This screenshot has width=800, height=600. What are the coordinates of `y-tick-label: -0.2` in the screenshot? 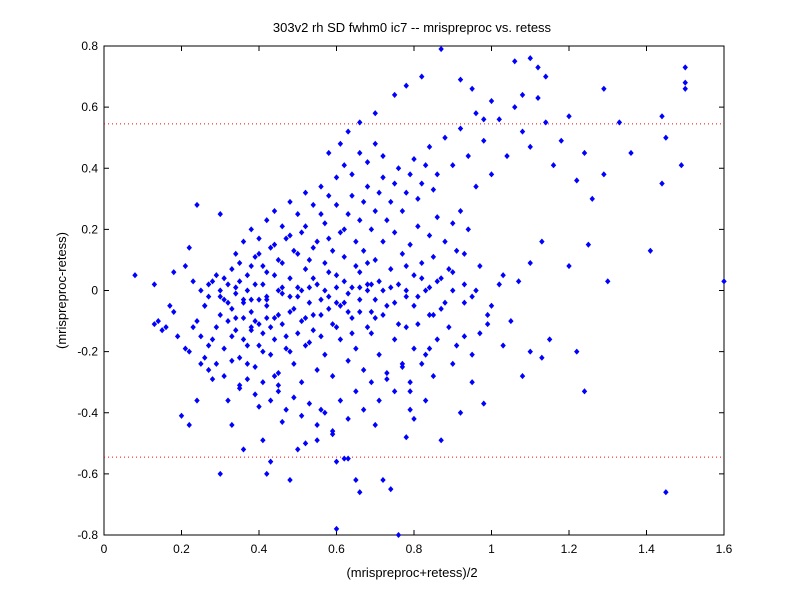 It's located at (87, 352).